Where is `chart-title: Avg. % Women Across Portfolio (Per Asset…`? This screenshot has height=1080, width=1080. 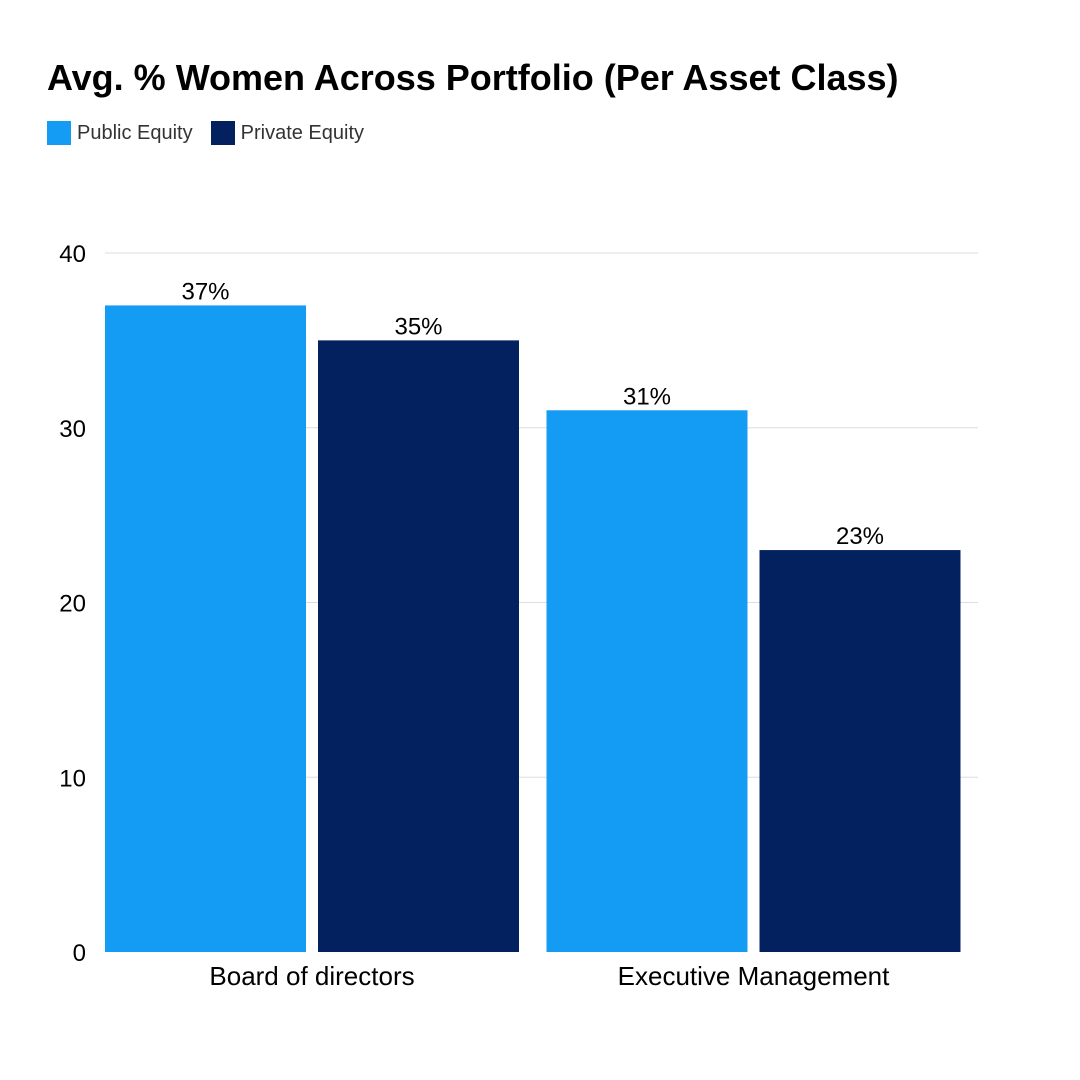
chart-title: Avg. % Women Across Portfolio (Per Asset… is located at coordinates (473, 77).